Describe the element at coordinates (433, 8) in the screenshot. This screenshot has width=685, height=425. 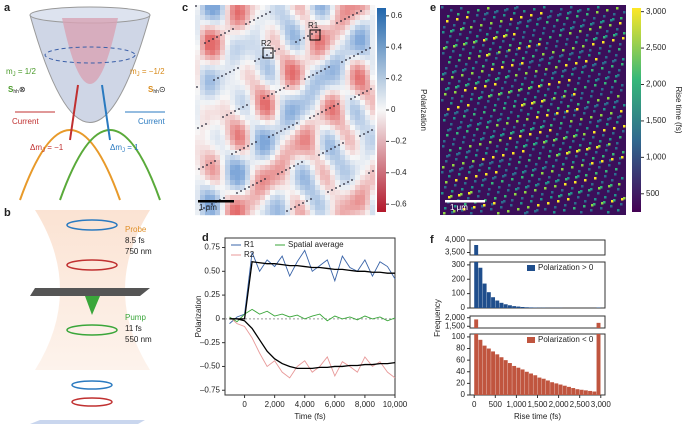
I see `panel-letter: e` at that location.